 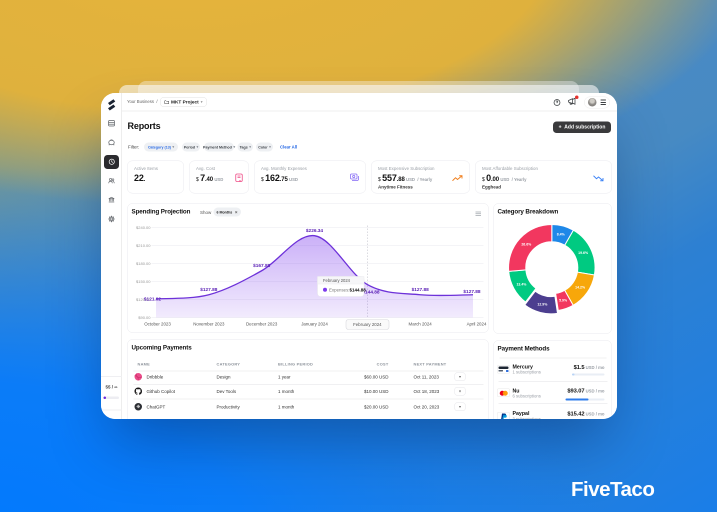 I want to click on svg-text: December 2023, so click(x=262, y=324).